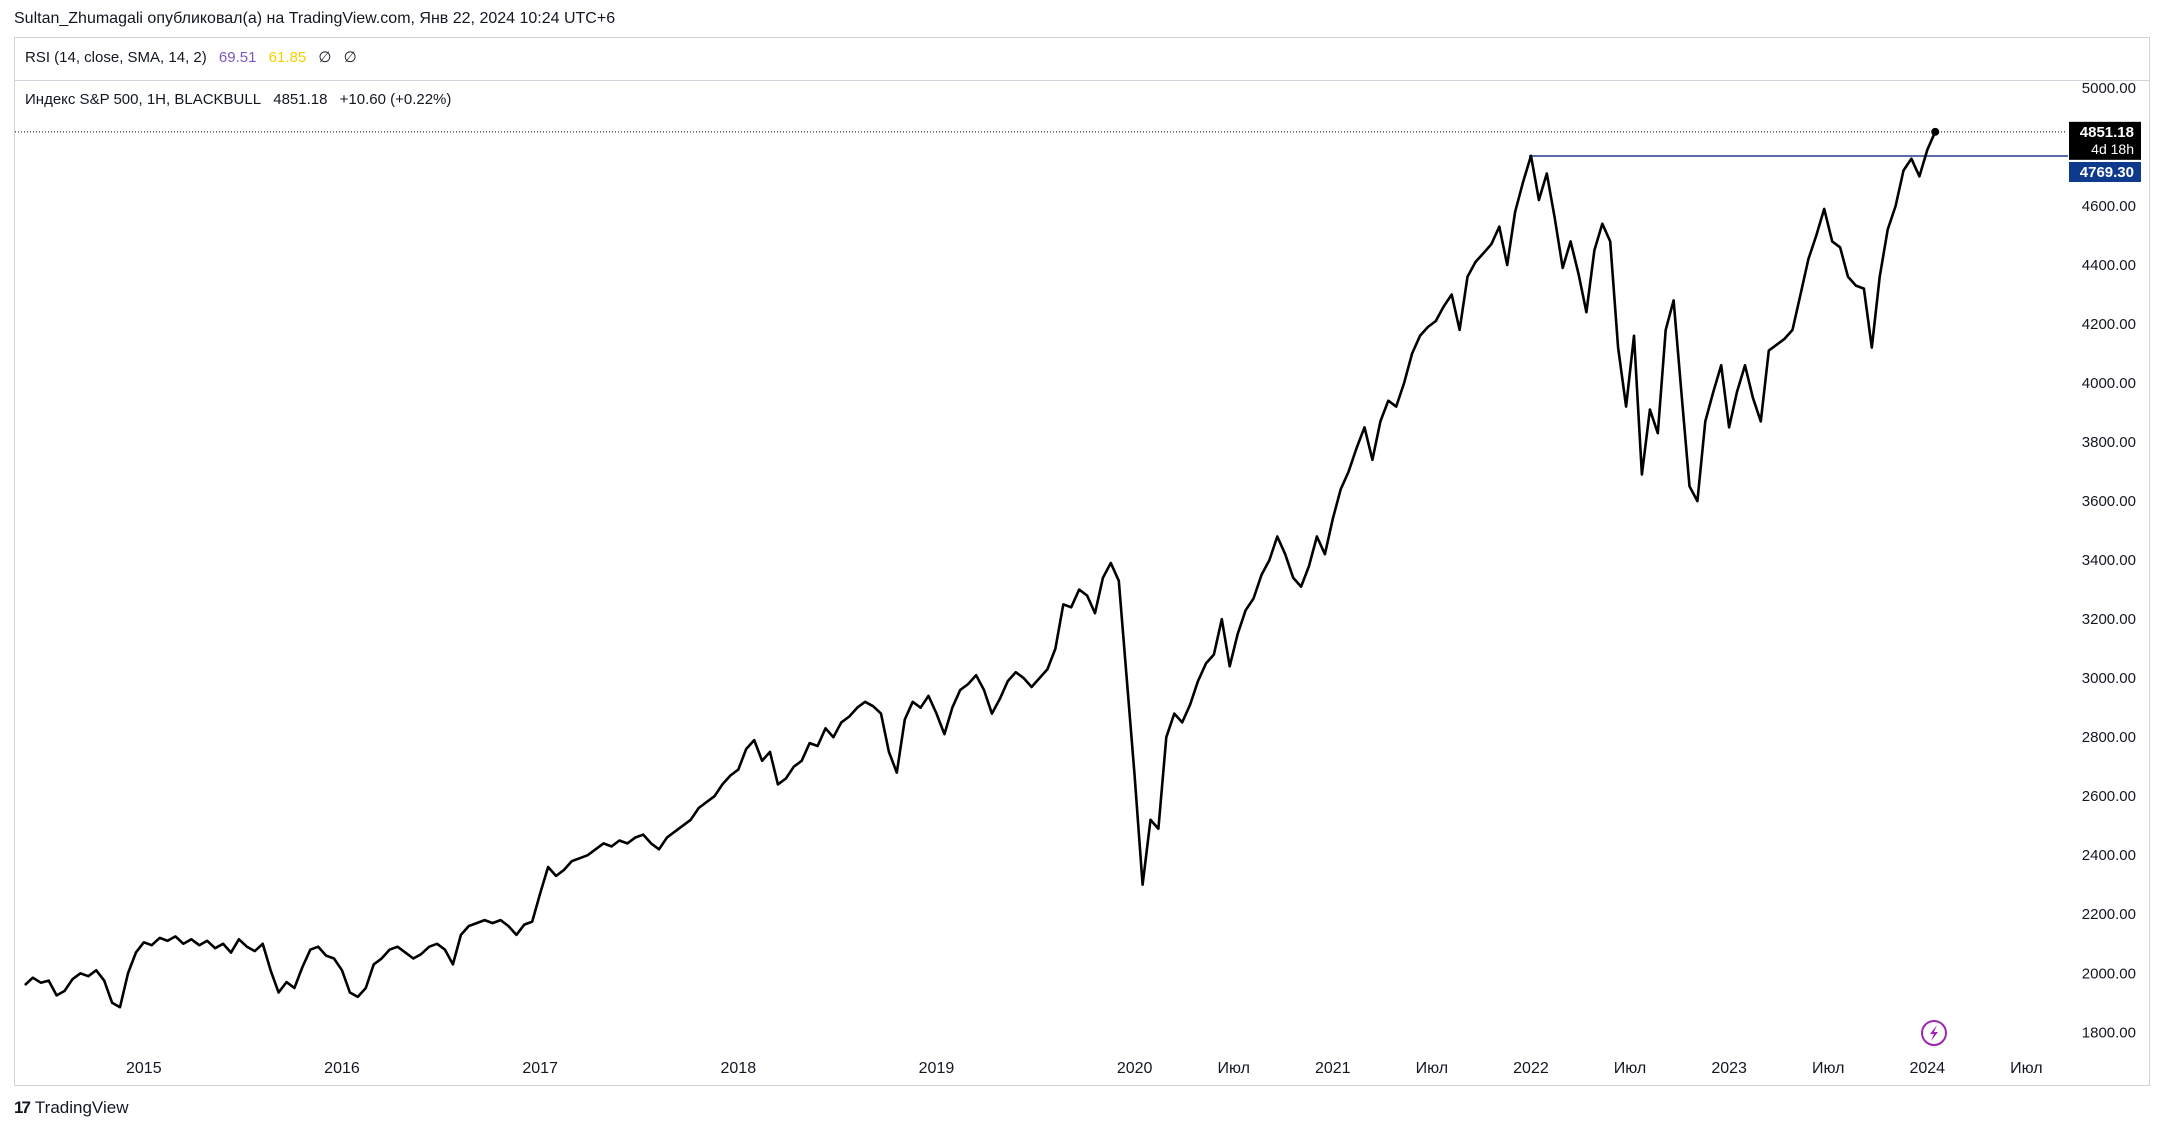 The image size is (2160, 1133). What do you see at coordinates (342, 1068) in the screenshot?
I see `x-tick-label: 2016` at bounding box center [342, 1068].